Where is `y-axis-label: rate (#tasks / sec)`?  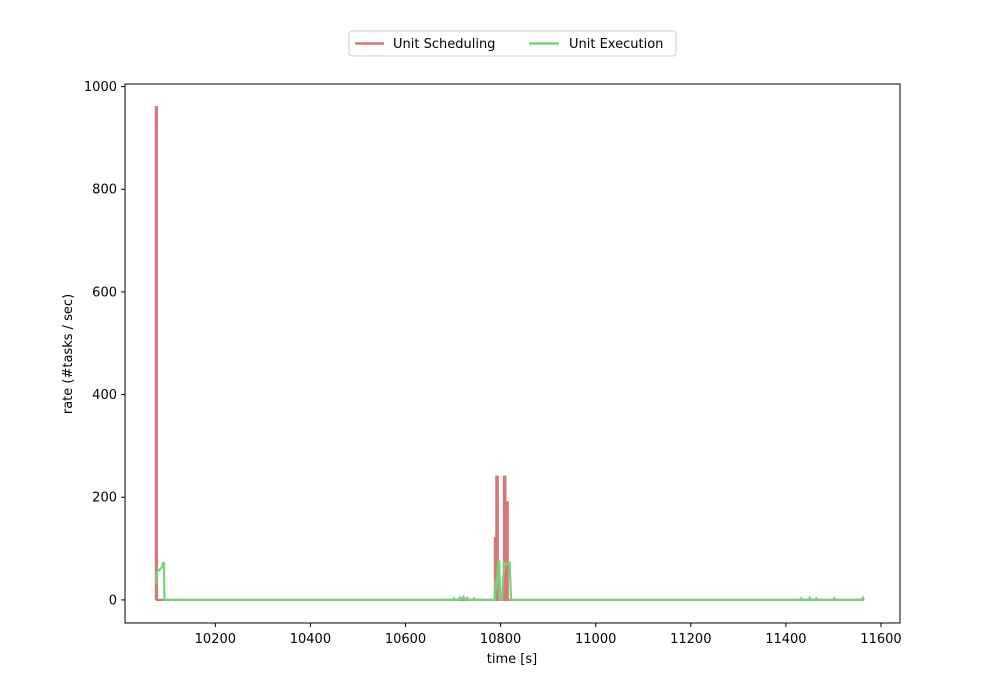
y-axis-label: rate (#tasks / sec) is located at coordinates (68, 354).